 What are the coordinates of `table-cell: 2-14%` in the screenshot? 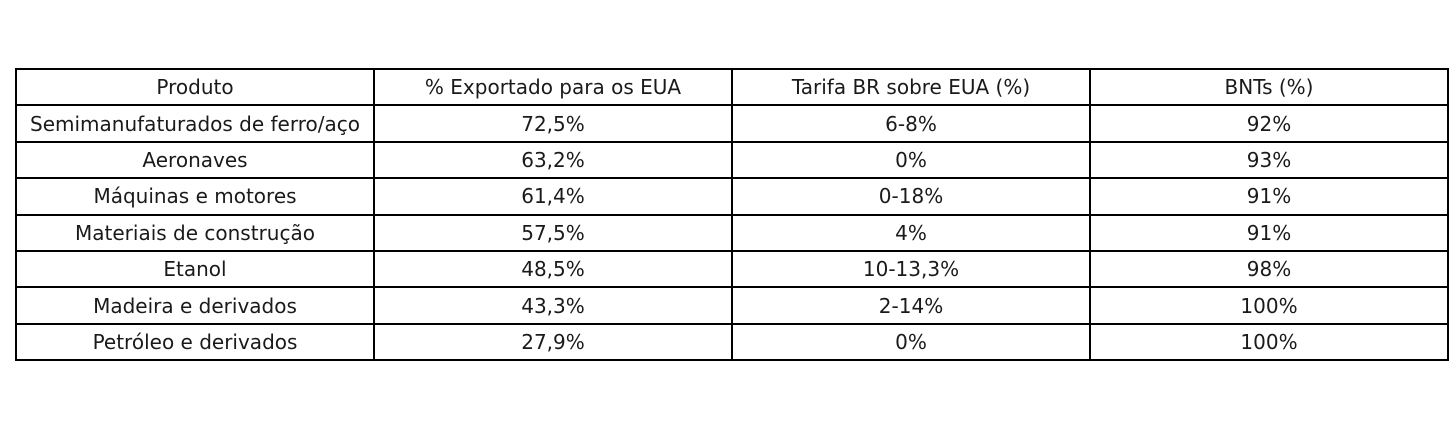 It's located at (911, 305).